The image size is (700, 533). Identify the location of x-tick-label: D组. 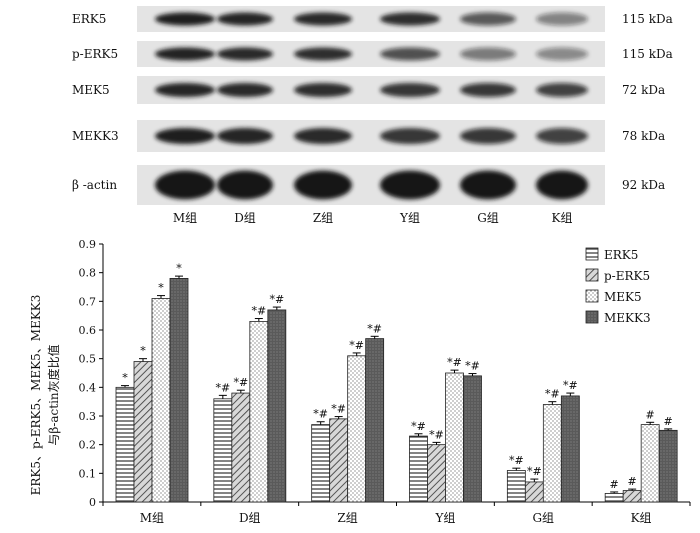
(250, 518).